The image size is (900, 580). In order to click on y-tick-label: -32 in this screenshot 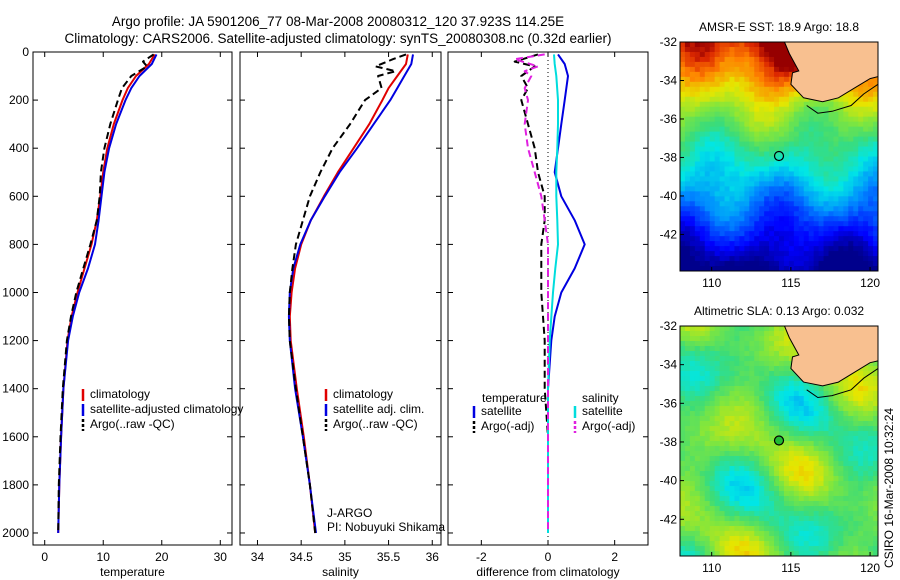, I will do `click(669, 42)`.